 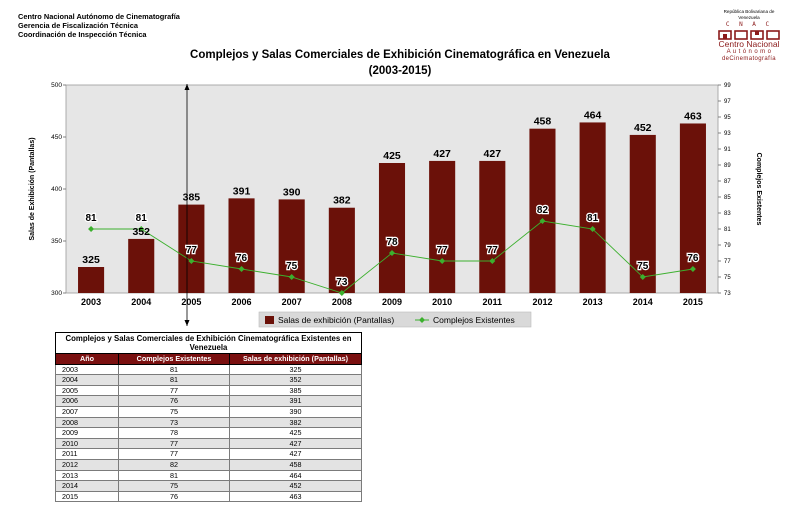 I want to click on cell-salas: 390, so click(x=295, y=411).